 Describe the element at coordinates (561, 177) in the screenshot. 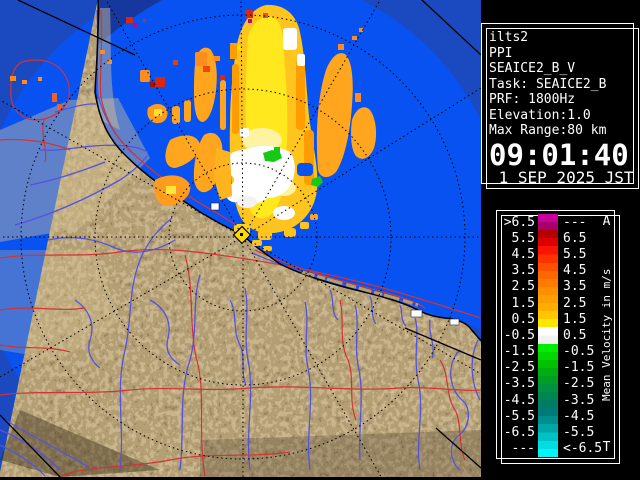

I see `scan-date: 1 SEP 2025 JST` at that location.